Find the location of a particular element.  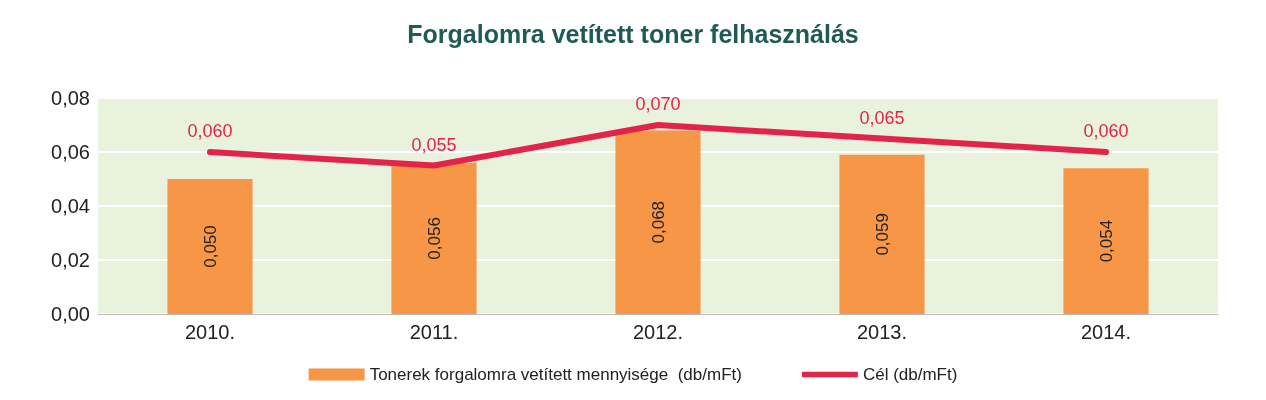

y-tick-label: 0,02 is located at coordinates (70, 260).